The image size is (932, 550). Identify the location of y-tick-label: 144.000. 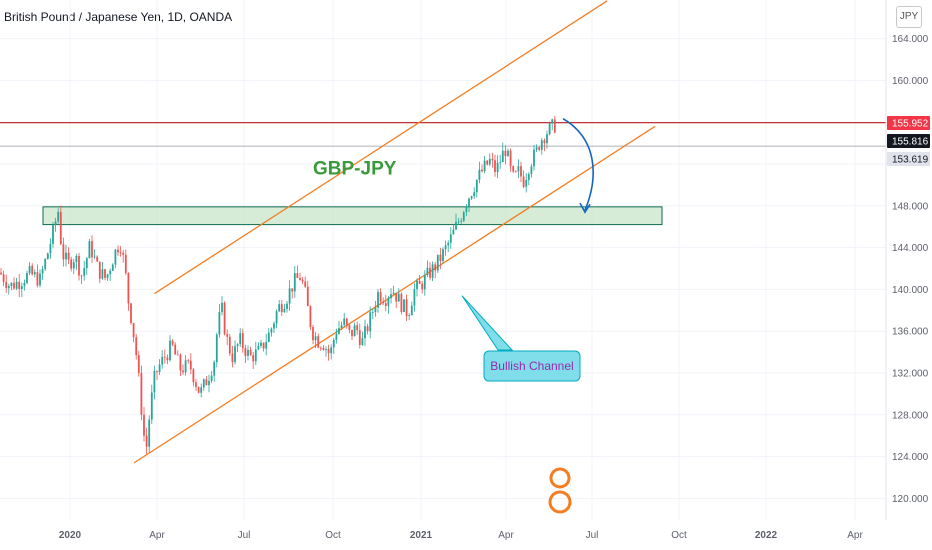
(910, 248).